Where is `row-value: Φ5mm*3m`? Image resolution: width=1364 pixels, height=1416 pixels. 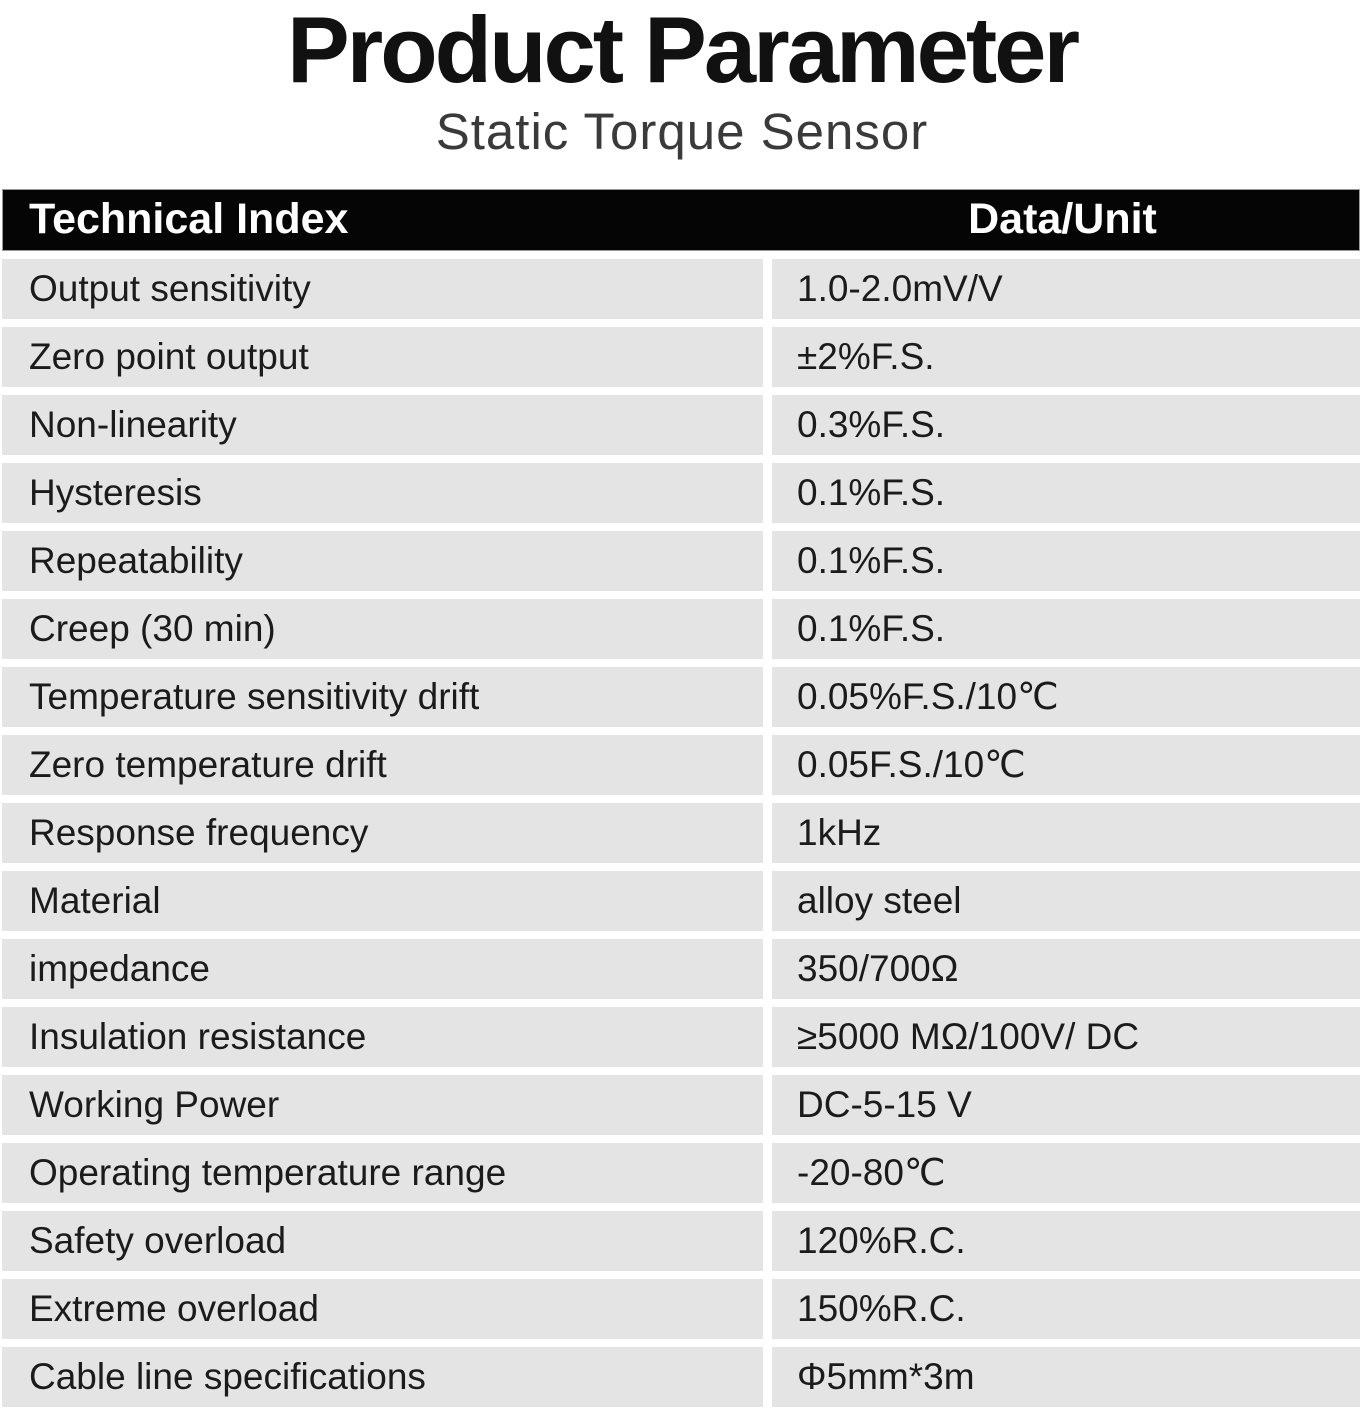
row-value: Φ5mm*3m is located at coordinates (1066, 1376).